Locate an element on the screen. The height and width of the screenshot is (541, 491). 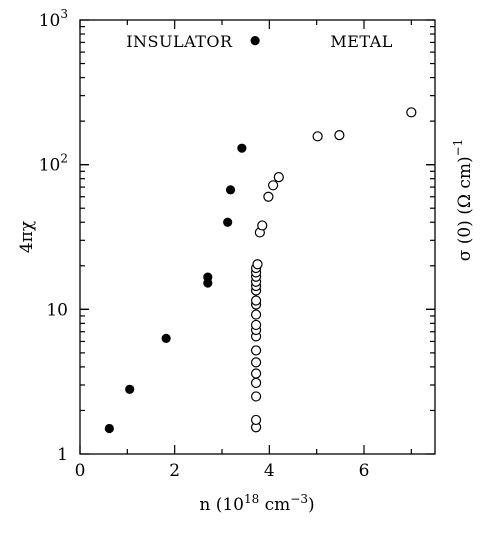
x-tick-label: 4 is located at coordinates (269, 471).